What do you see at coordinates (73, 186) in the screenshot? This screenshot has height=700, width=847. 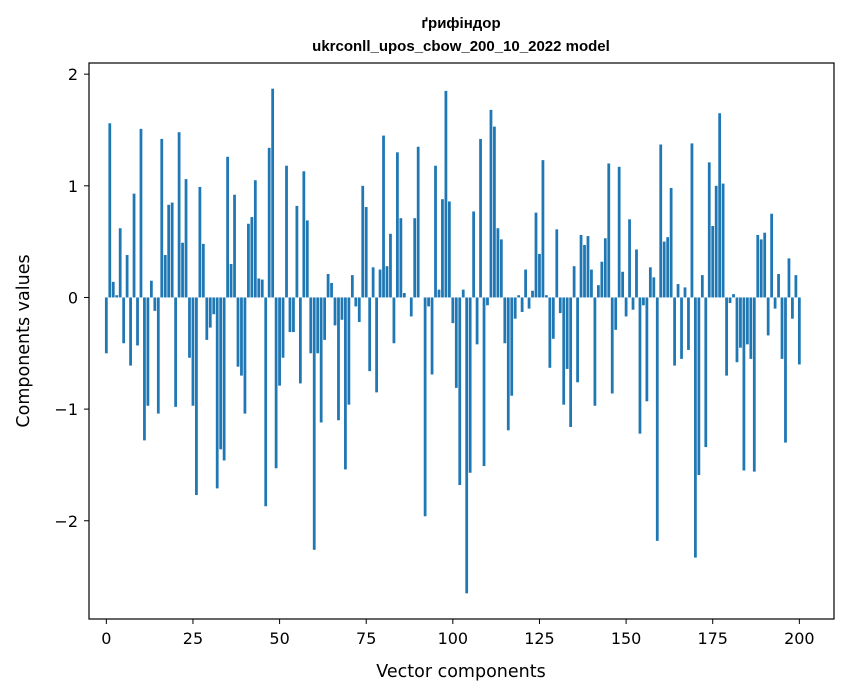 I see `y-tick-label: 1` at bounding box center [73, 186].